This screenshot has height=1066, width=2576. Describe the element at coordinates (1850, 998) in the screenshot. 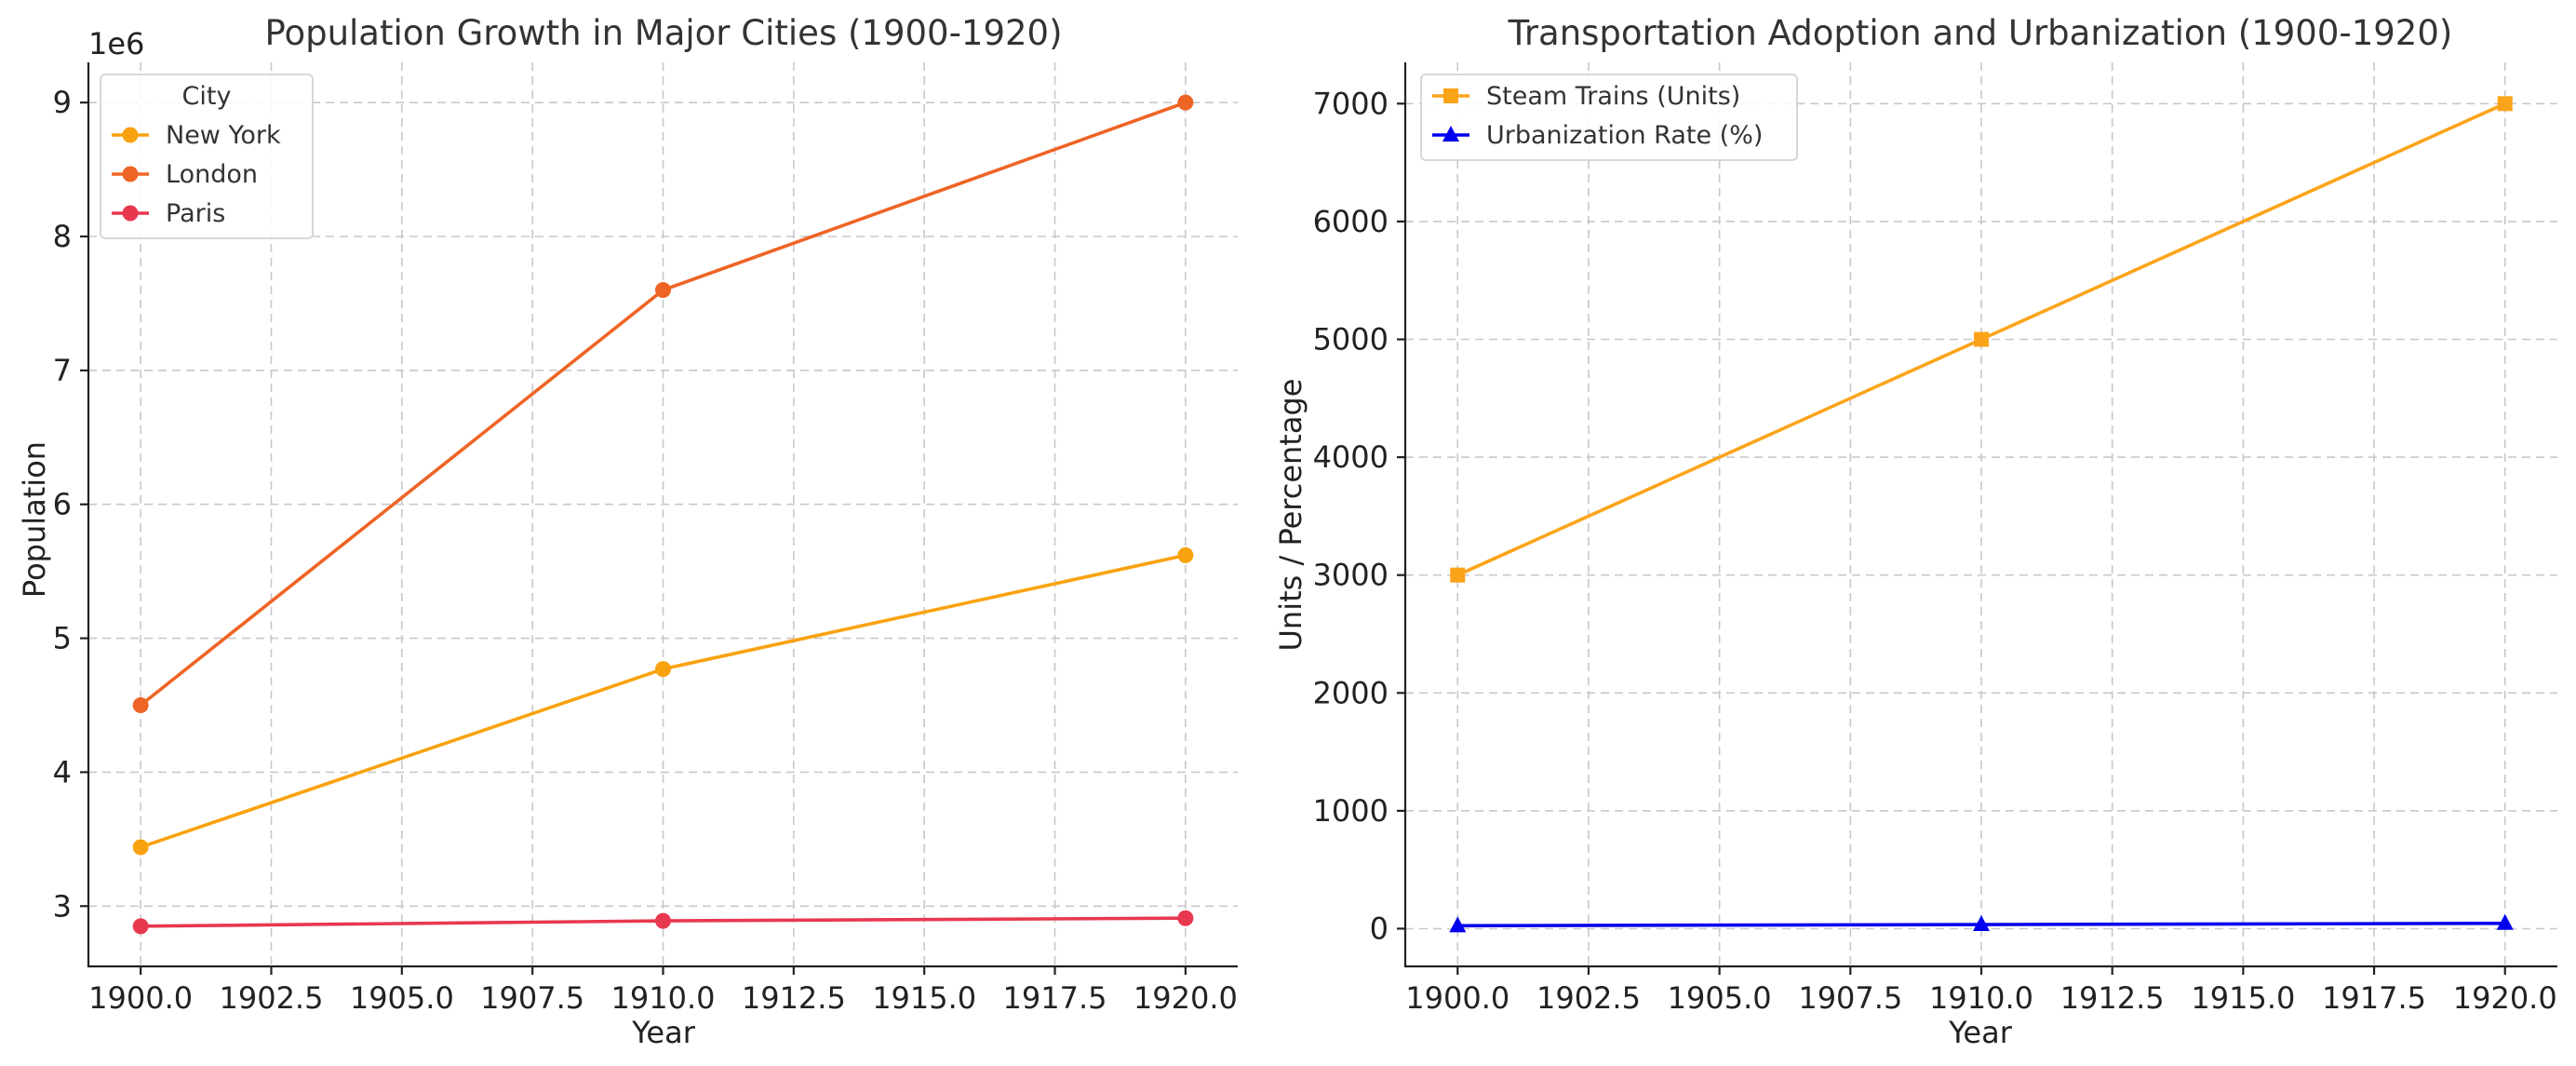

I see `transportation-chart-xtick-label: 1907.5` at that location.